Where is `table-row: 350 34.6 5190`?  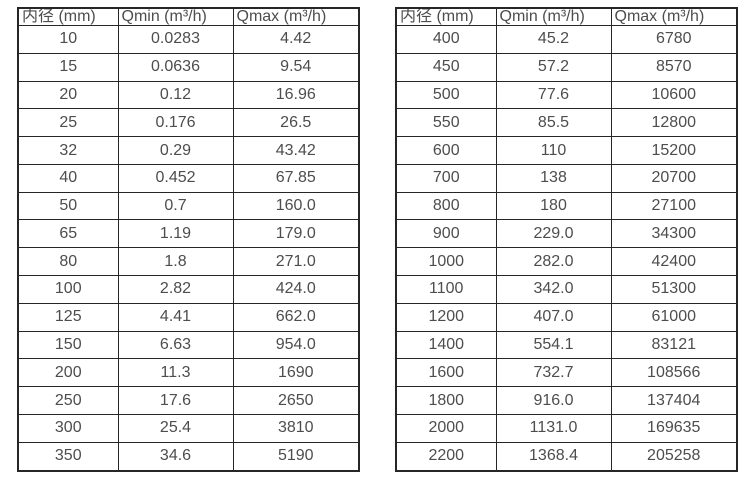 table-row: 350 34.6 5190 is located at coordinates (188, 456).